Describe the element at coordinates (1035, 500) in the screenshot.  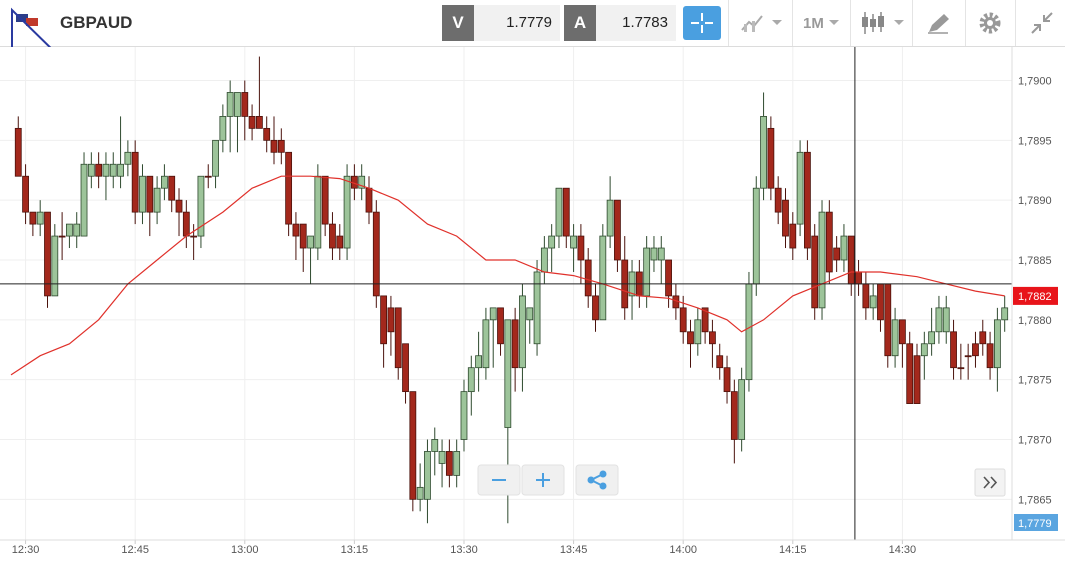
I see `y-tick-label: 1,7865` at that location.